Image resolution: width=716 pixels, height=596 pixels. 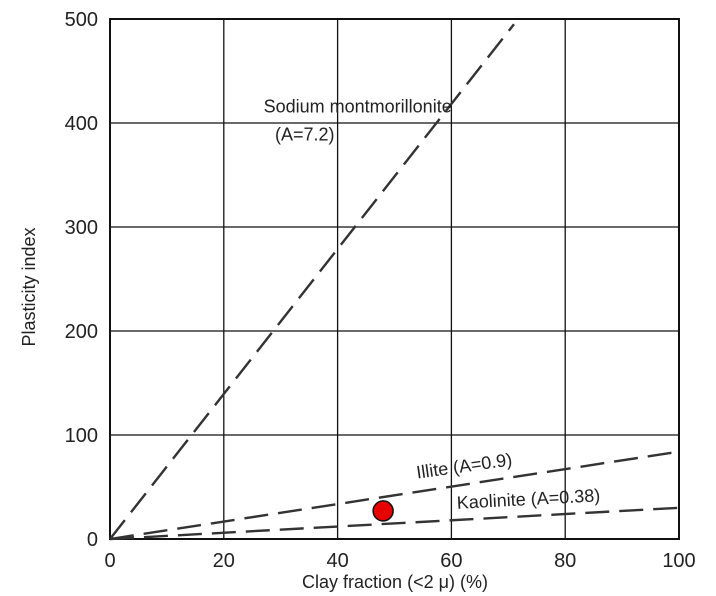 I want to click on annotation-2: Illite (A=0.9), so click(x=464, y=465).